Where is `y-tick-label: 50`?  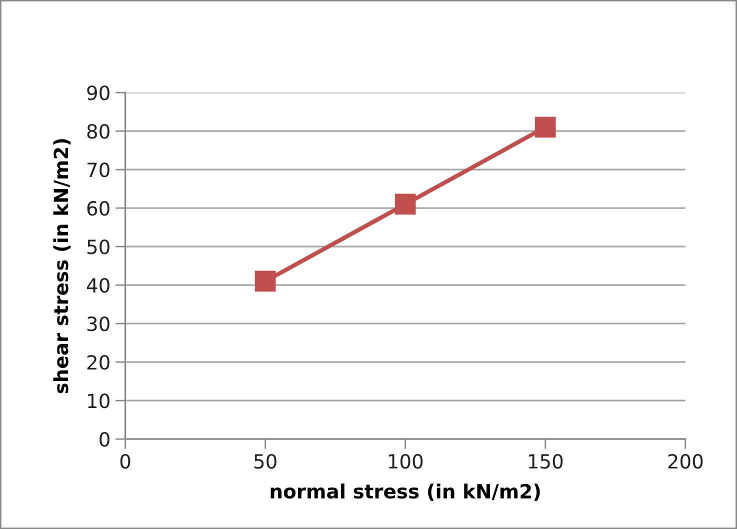 y-tick-label: 50 is located at coordinates (98, 247).